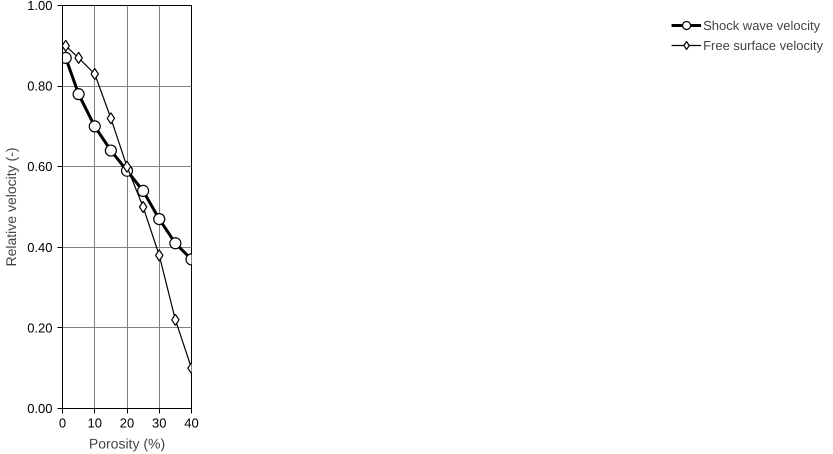 This screenshot has width=833, height=454. What do you see at coordinates (761, 25) in the screenshot?
I see `legend-label: Shock wave velocity` at bounding box center [761, 25].